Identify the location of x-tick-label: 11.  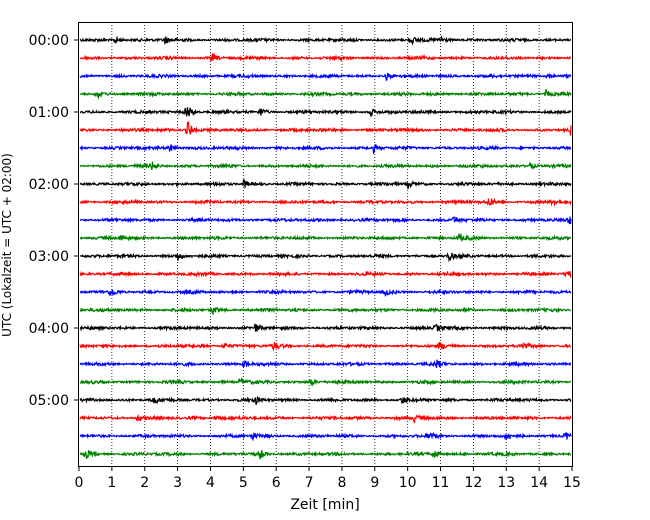
(441, 483).